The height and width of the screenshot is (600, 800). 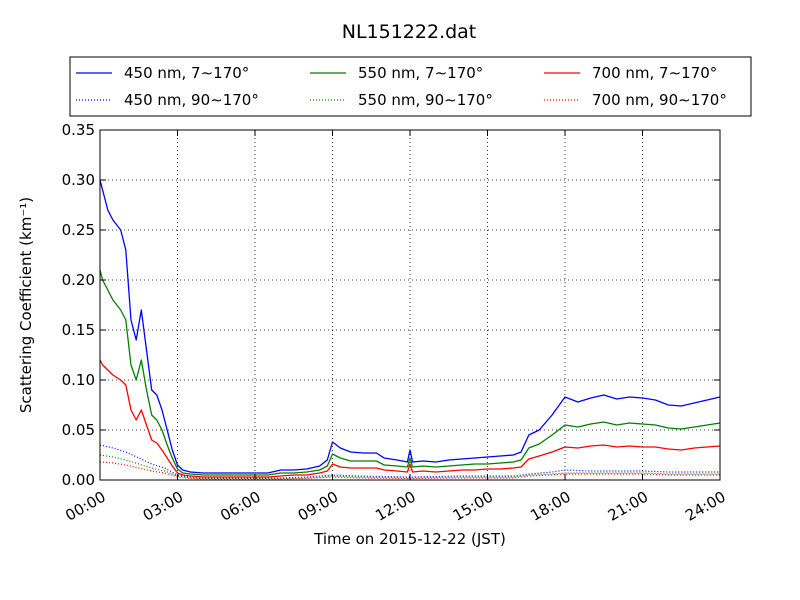 I want to click on y-tick-label: 0.35, so click(x=78, y=130).